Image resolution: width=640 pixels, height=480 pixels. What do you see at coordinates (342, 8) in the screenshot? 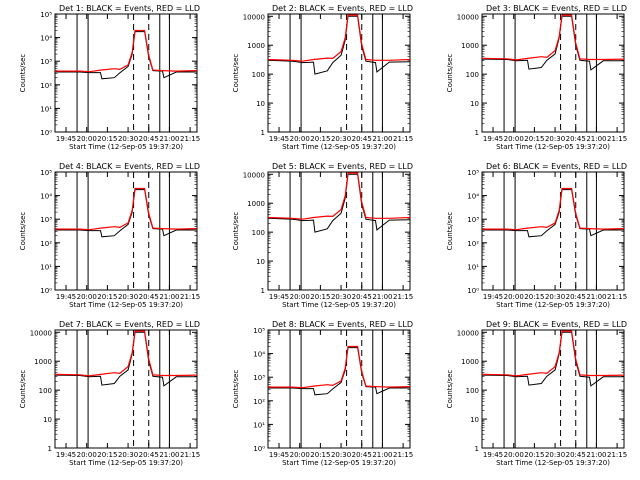
I see `panel-title: Det 2: BLACK = Events, RED = LLD` at bounding box center [342, 8].